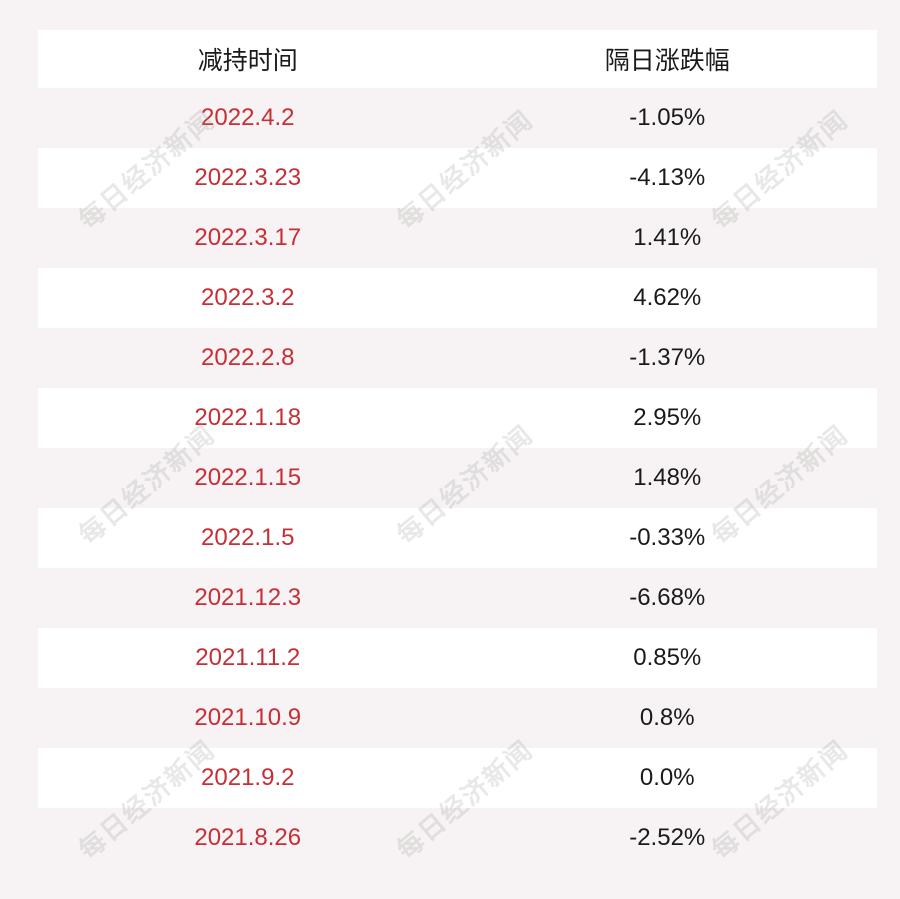 Image resolution: width=900 pixels, height=899 pixels. I want to click on date-cell: 2022.1.18, so click(248, 417).